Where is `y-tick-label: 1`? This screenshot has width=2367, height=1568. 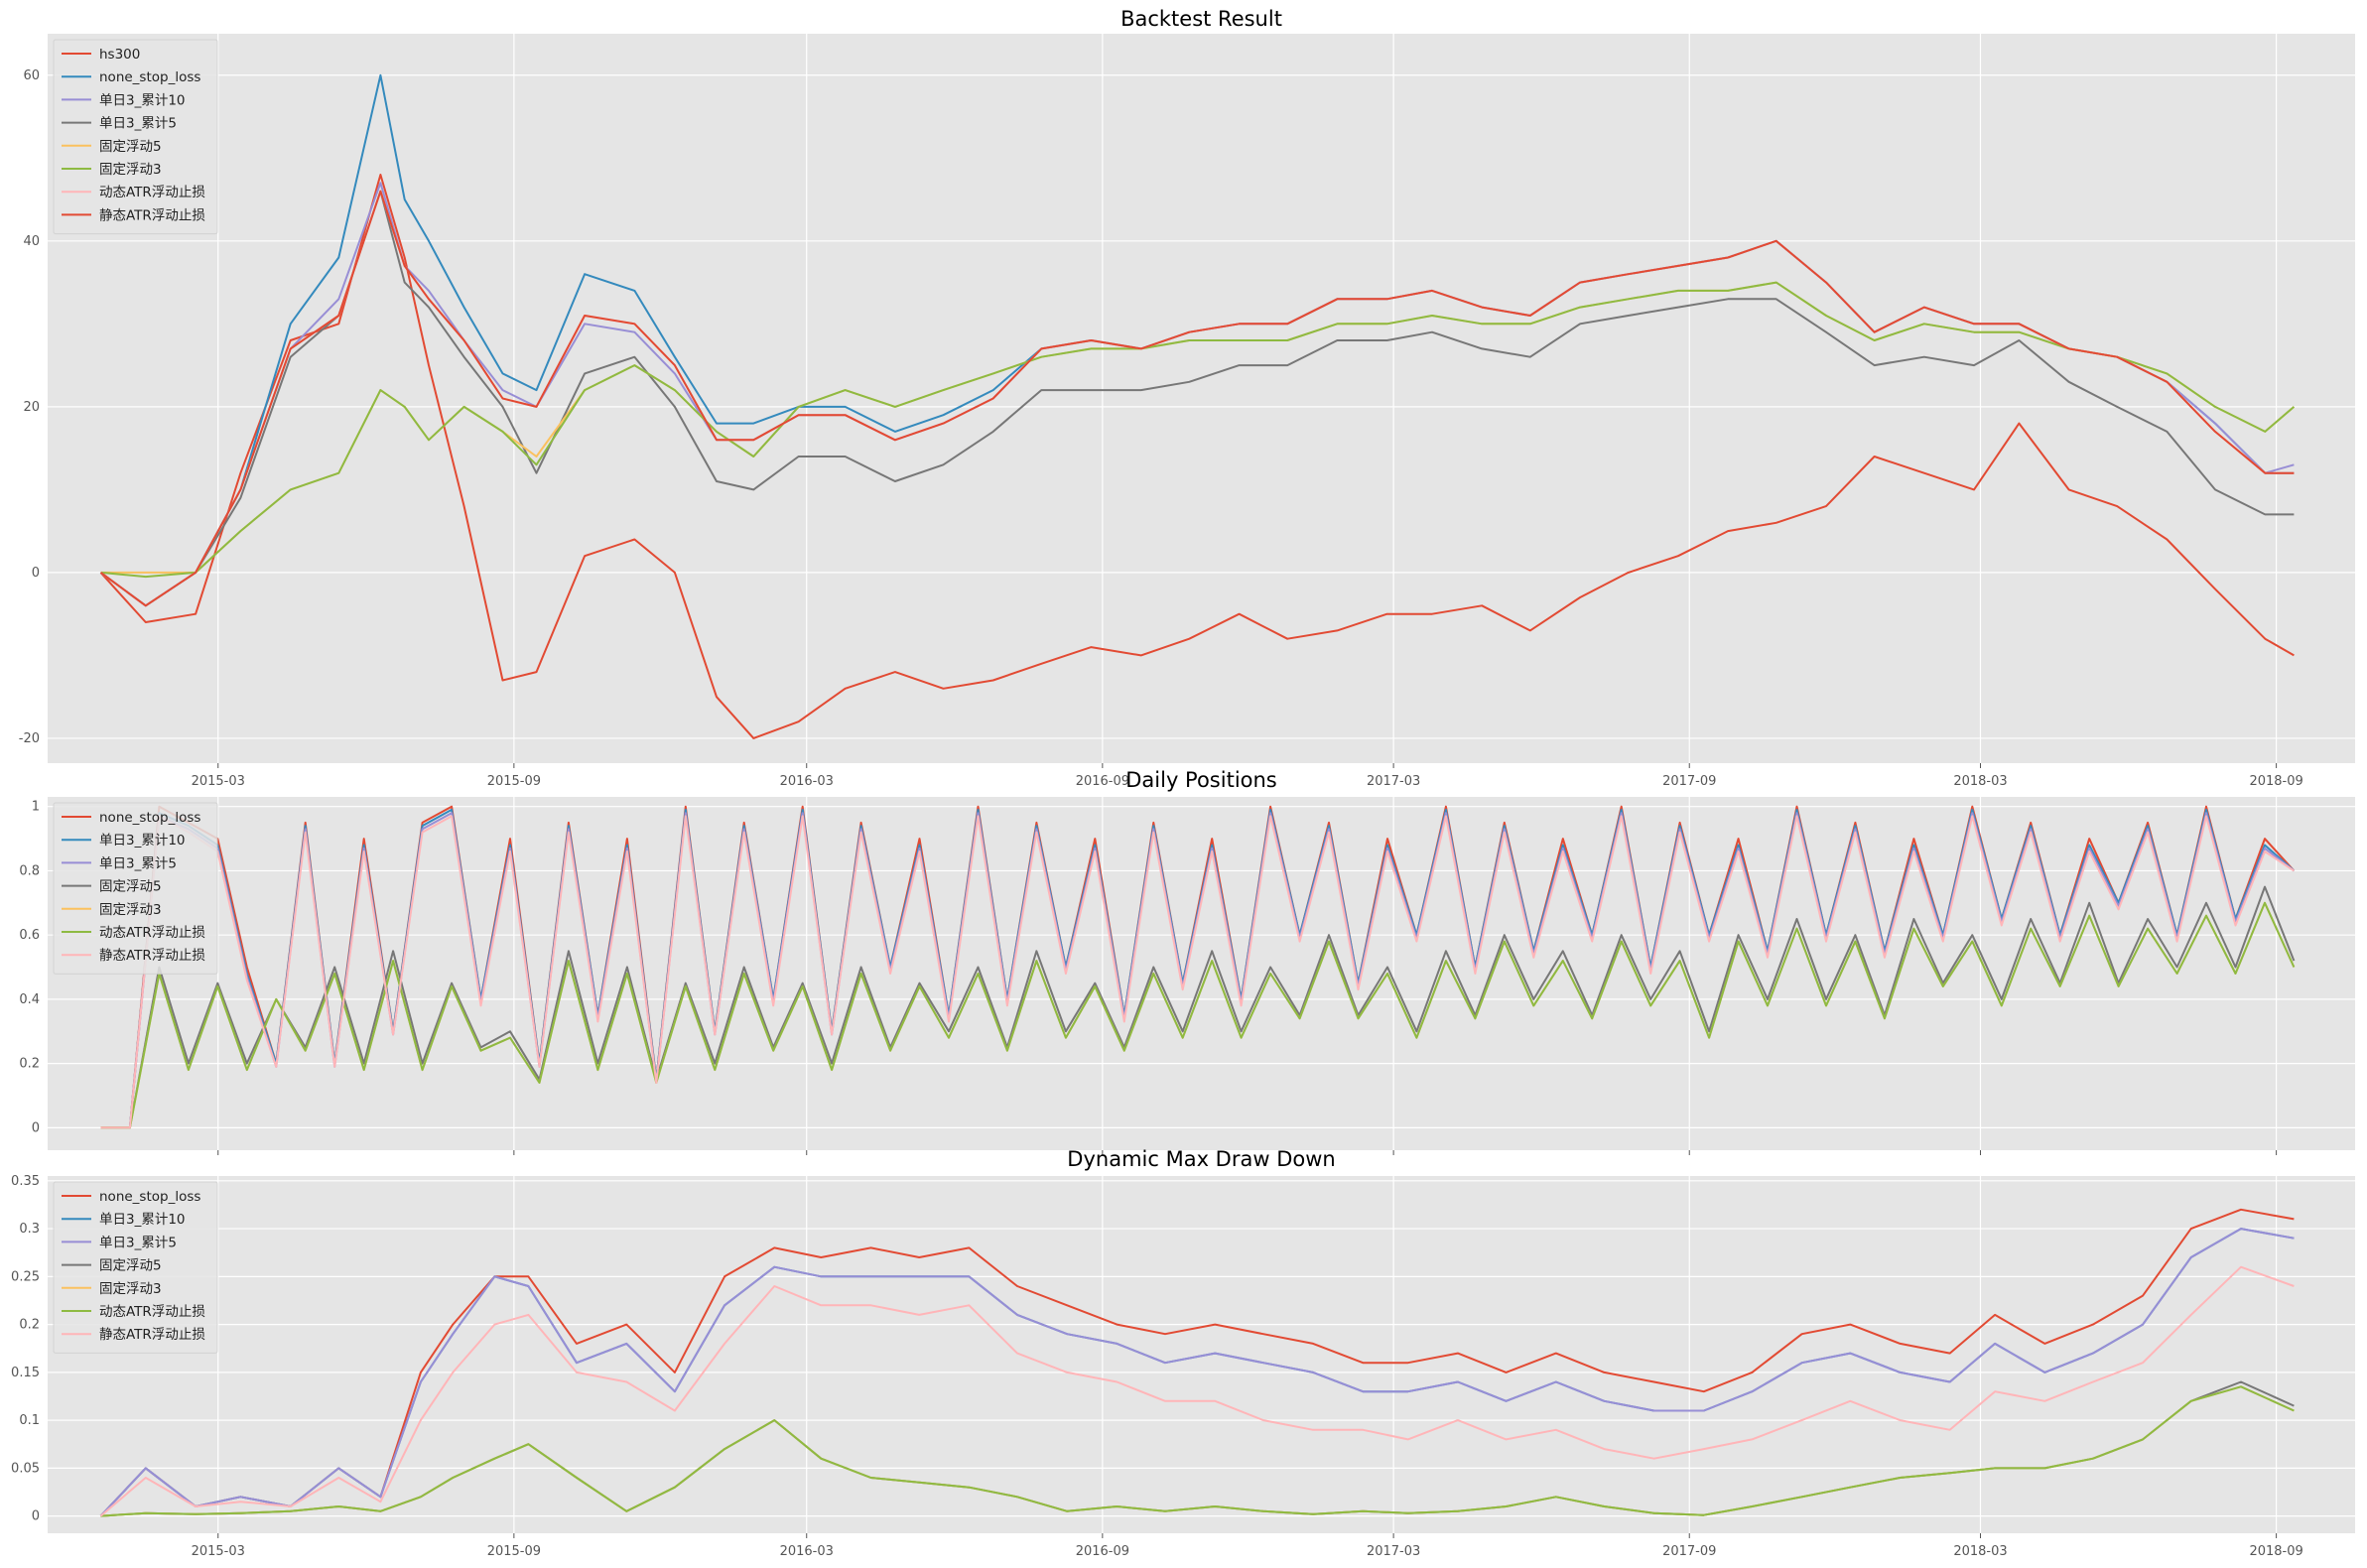
y-tick-label: 1 is located at coordinates (36, 807).